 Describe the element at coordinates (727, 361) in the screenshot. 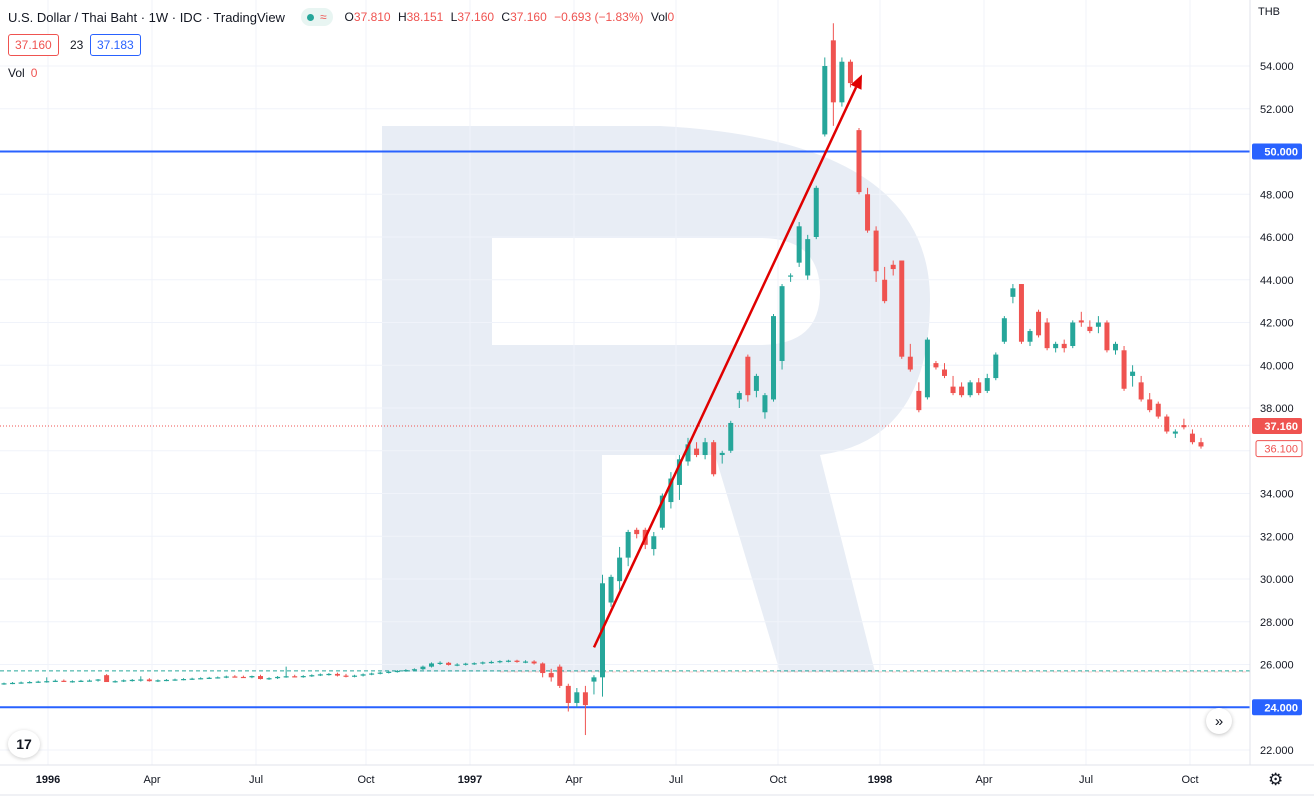

I see `trend-arrow` at that location.